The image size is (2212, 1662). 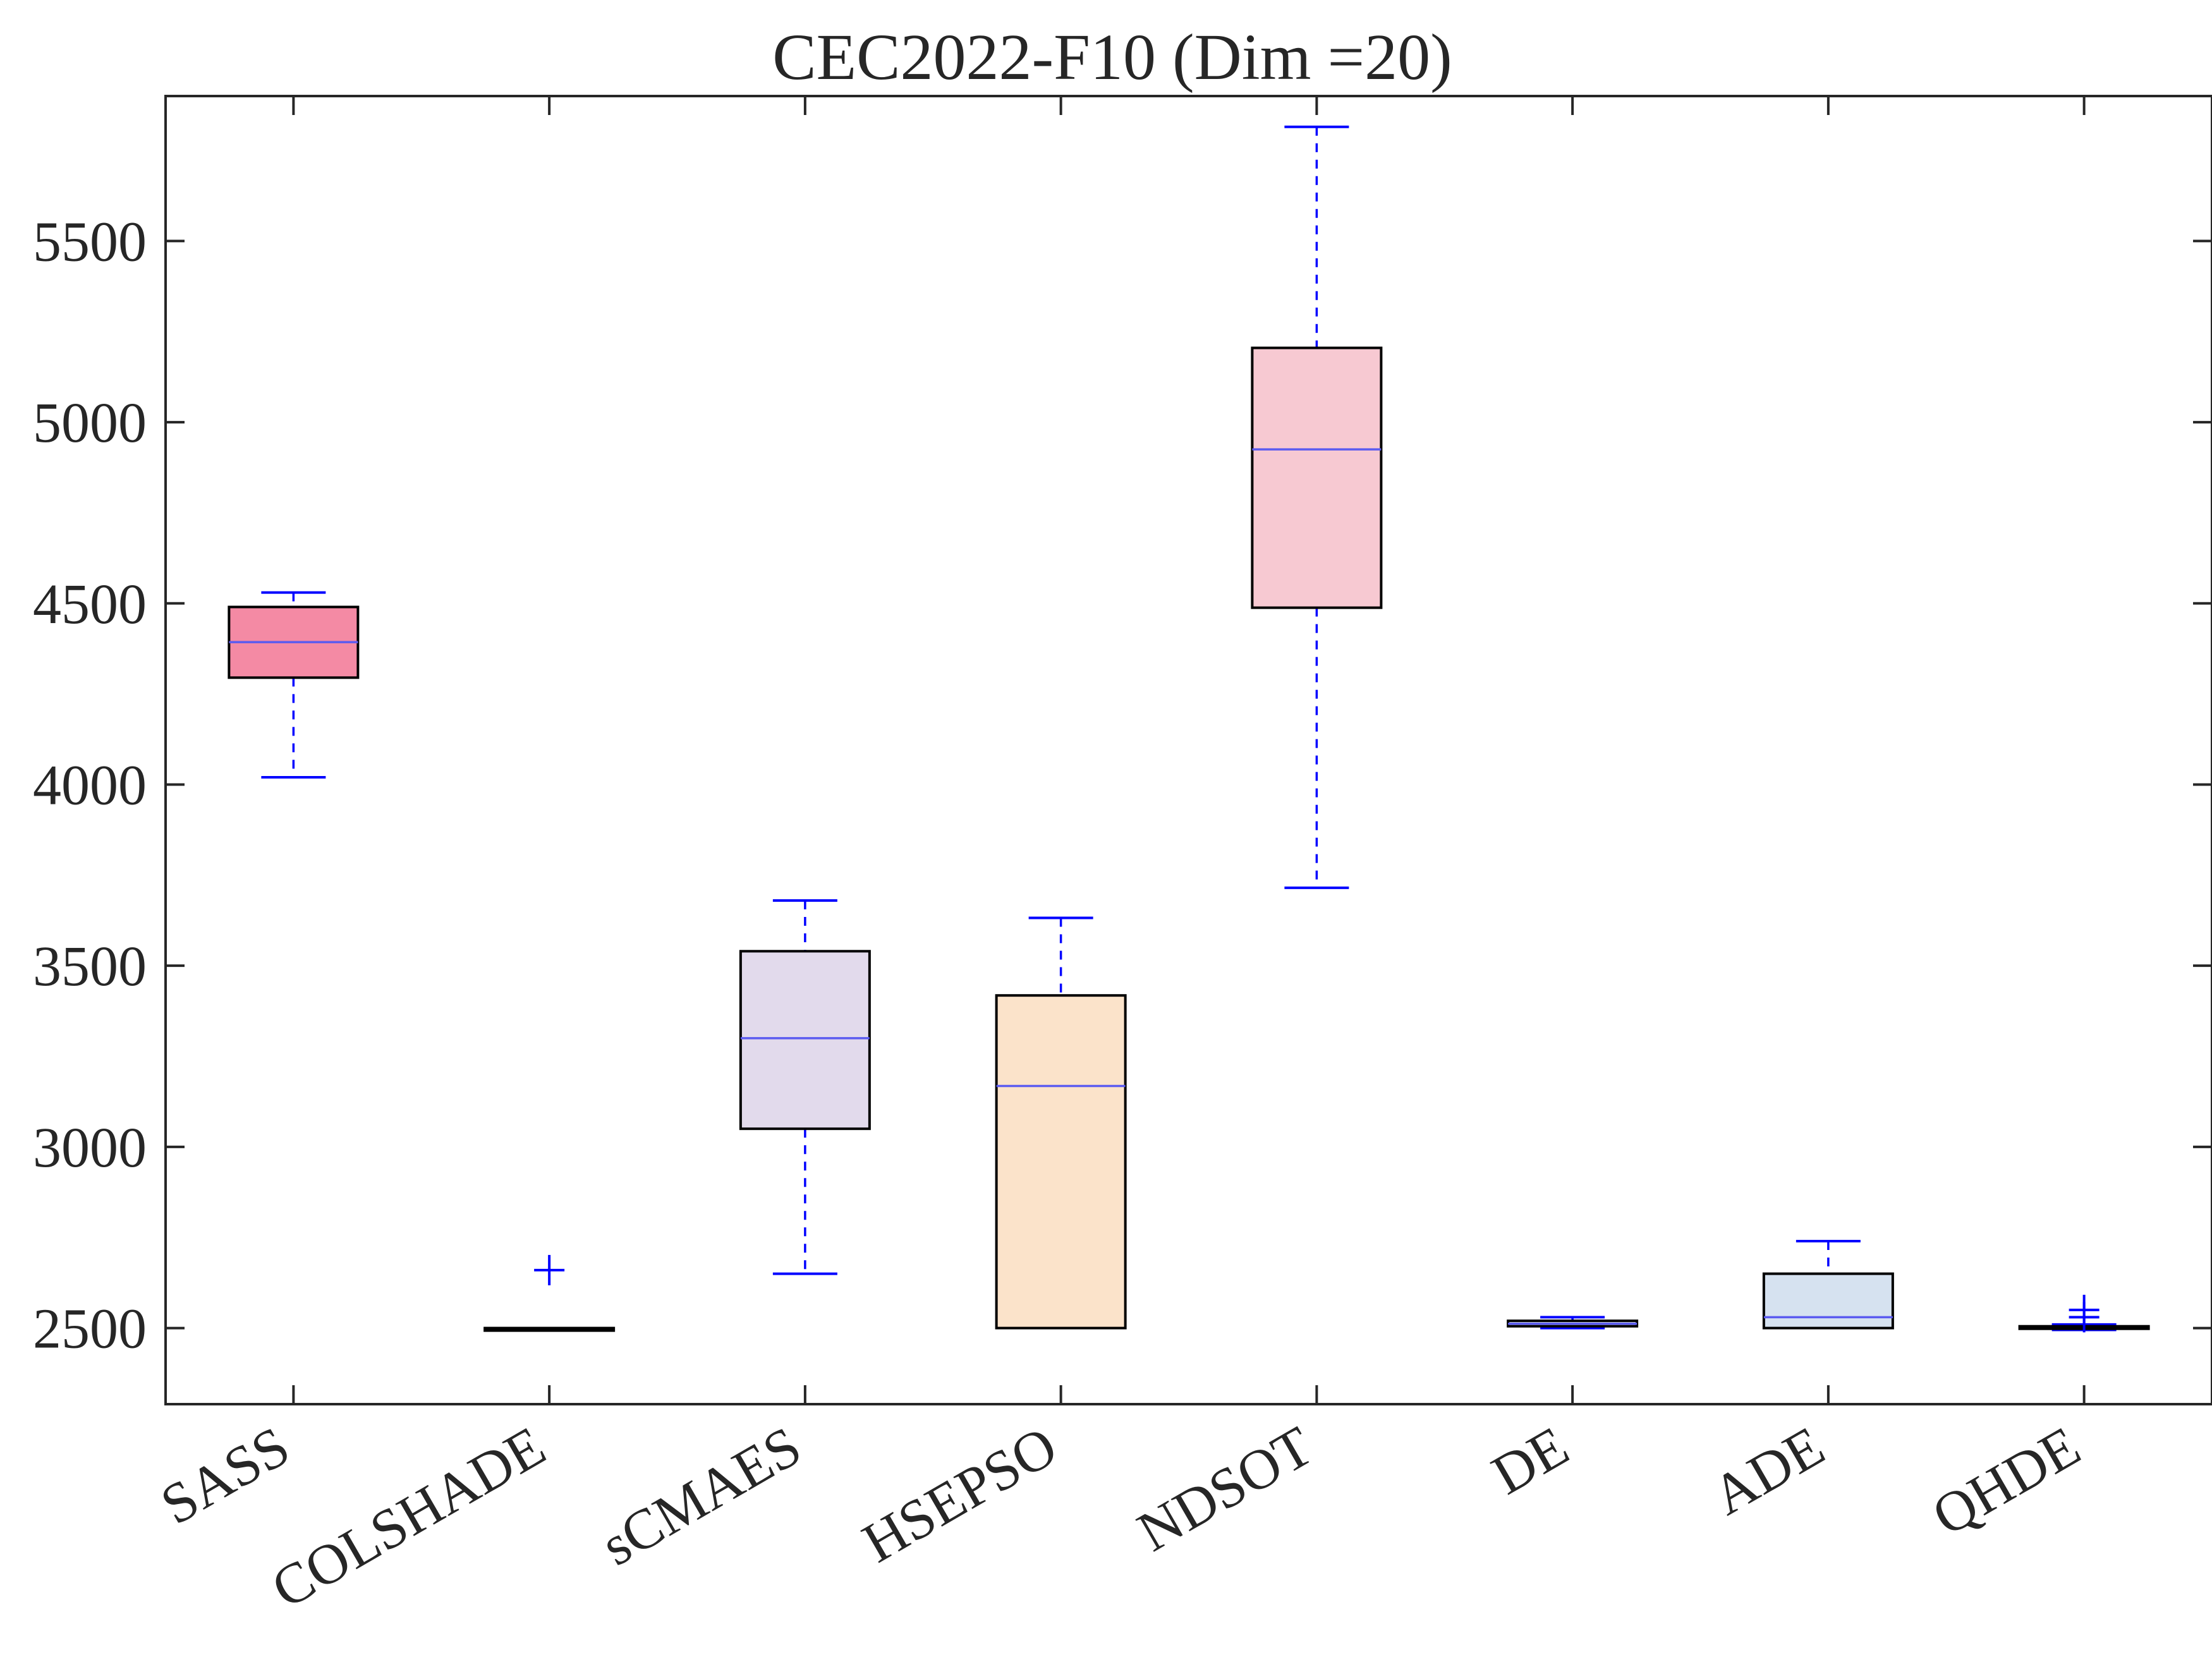 What do you see at coordinates (1530, 1461) in the screenshot?
I see `x-tick-label: DE` at bounding box center [1530, 1461].